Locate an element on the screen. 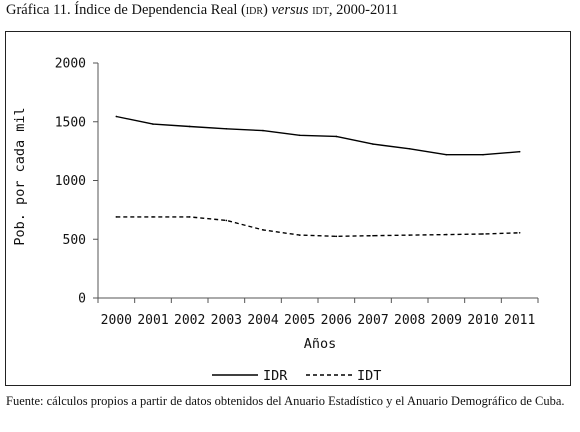 The width and height of the screenshot is (580, 432). title-prefix: Gráfica 11. Índice de Dependencia Real ( is located at coordinates (126, 10).